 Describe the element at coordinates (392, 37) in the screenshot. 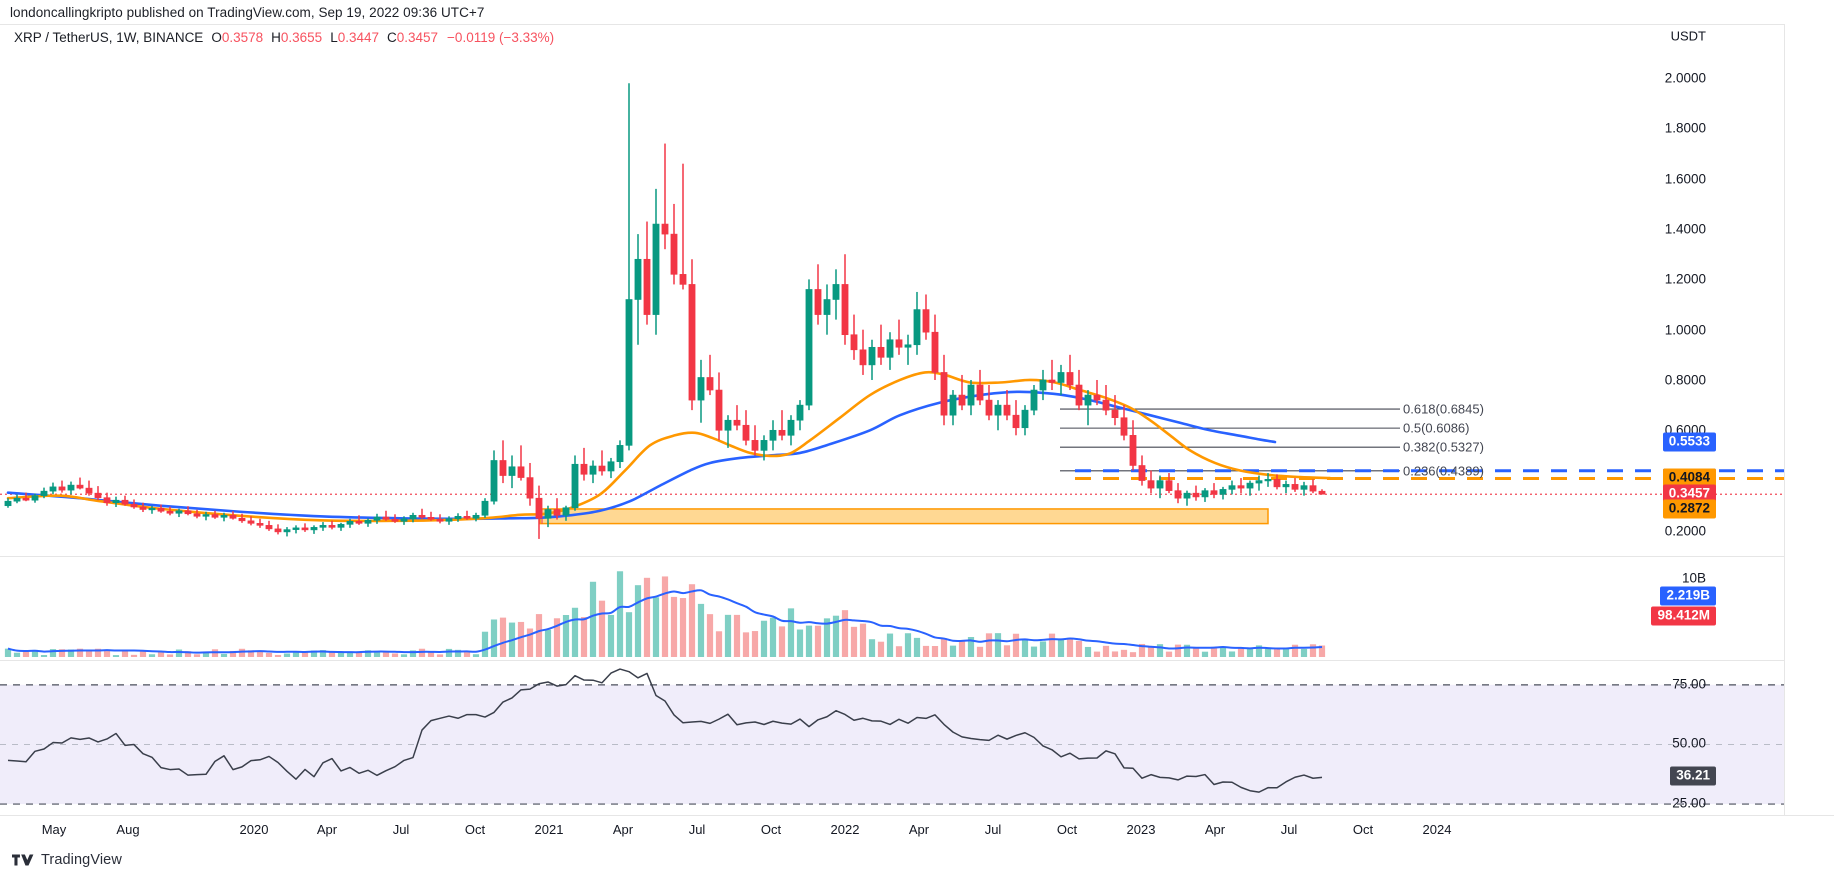

I see `close-key: C` at that location.